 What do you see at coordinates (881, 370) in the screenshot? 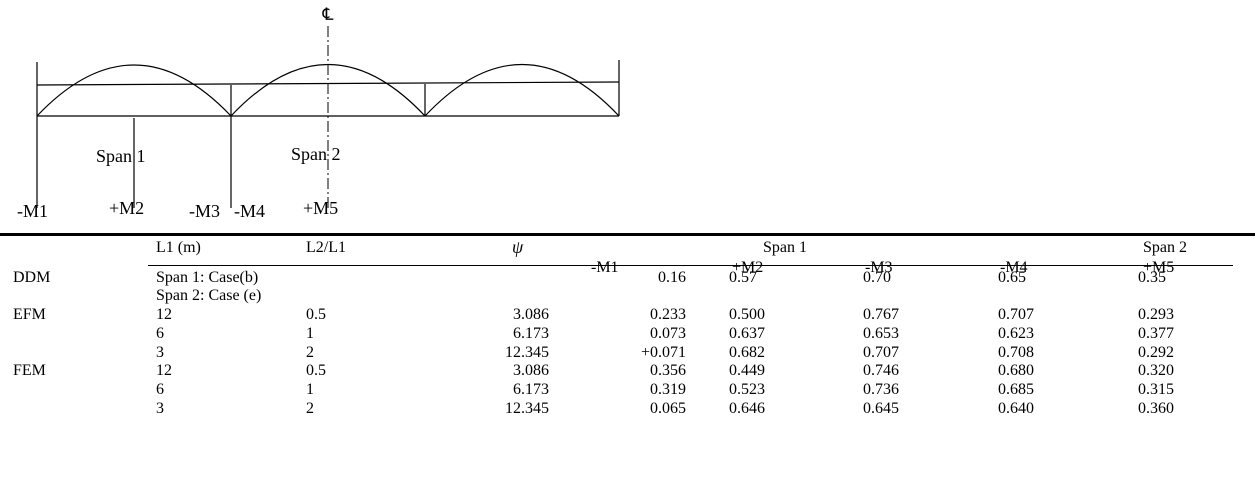
I see `fem-r1-m3: 0.746` at bounding box center [881, 370].